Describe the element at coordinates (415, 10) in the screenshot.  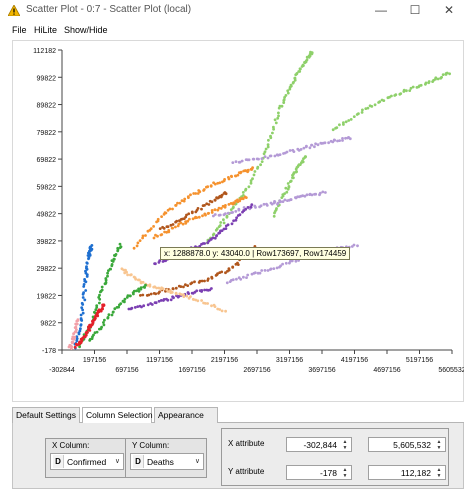
I see `maximize-button: ☐` at that location.